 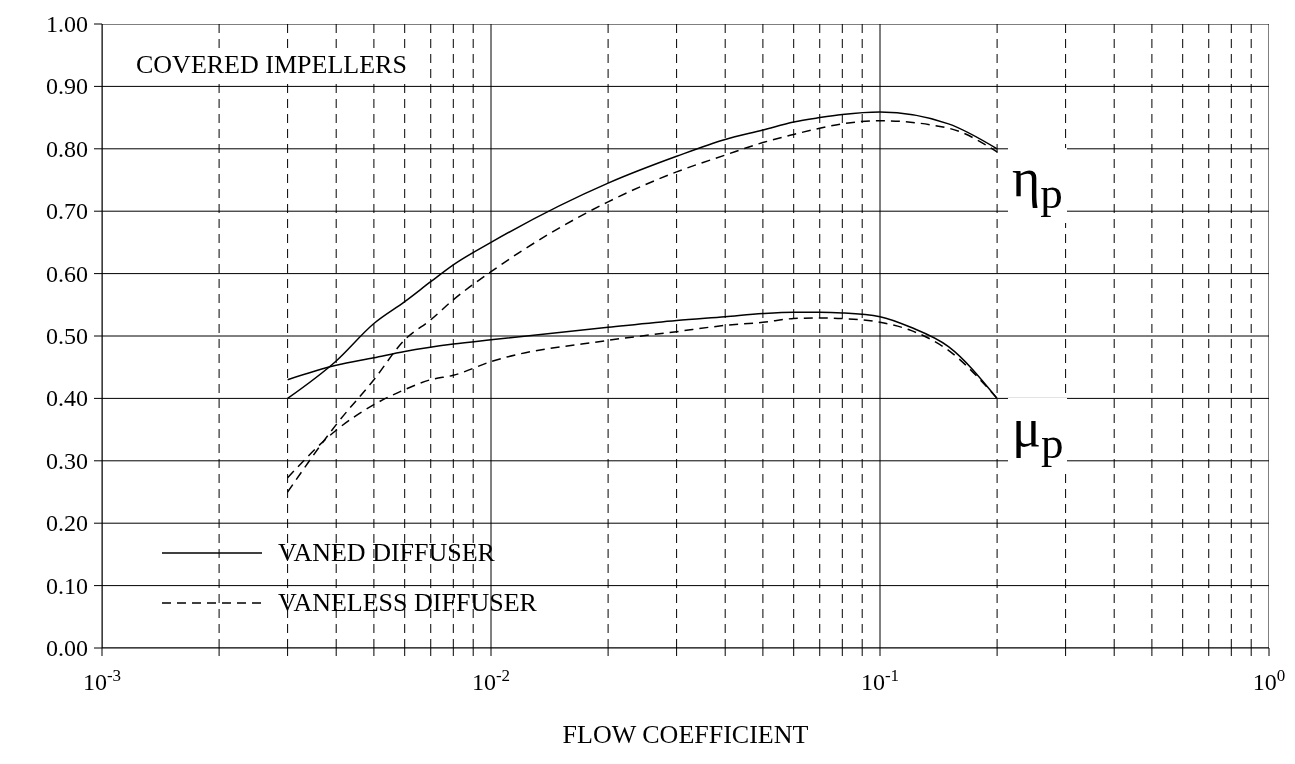 What do you see at coordinates (880, 680) in the screenshot?
I see `x-tick-label: 10$^{-1}$` at bounding box center [880, 680].